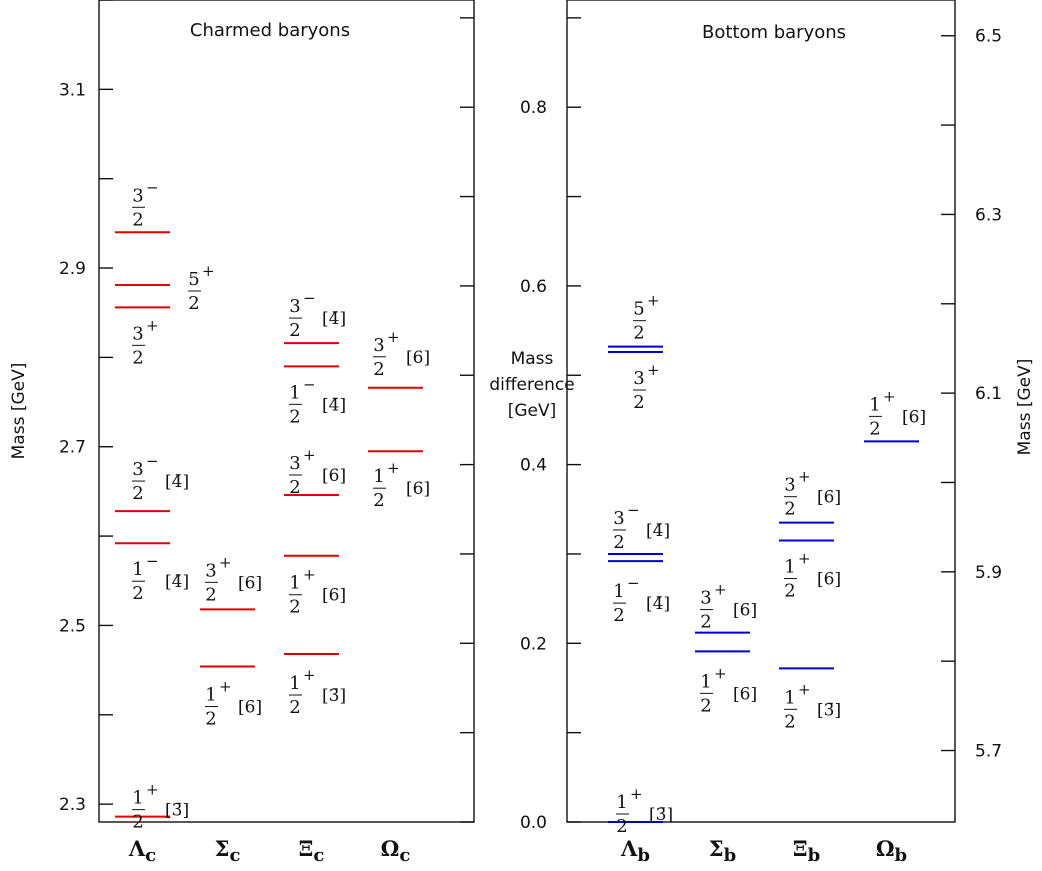  What do you see at coordinates (988, 573) in the screenshot?
I see `bottom-y-tick-label: 5.9` at bounding box center [988, 573].